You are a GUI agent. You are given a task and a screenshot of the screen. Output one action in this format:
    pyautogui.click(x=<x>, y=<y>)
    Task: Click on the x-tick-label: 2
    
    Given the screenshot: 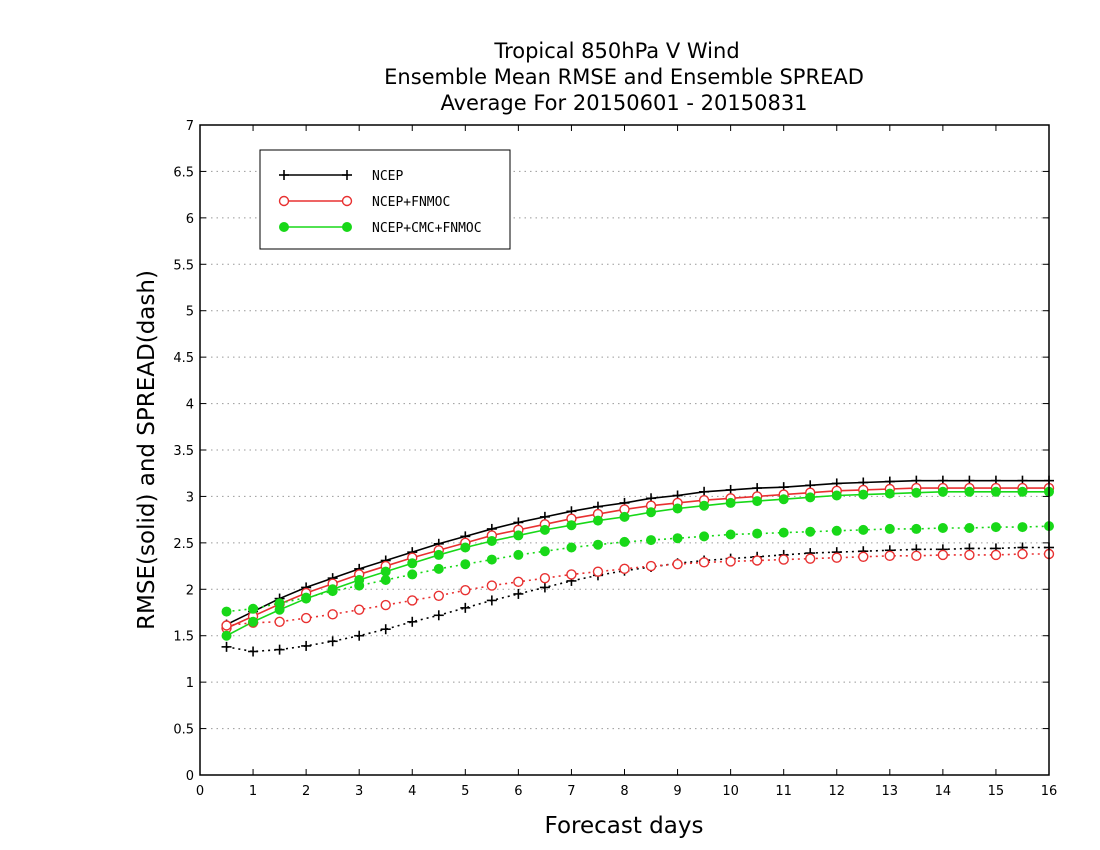 What is the action you would take?
    pyautogui.click(x=306, y=791)
    